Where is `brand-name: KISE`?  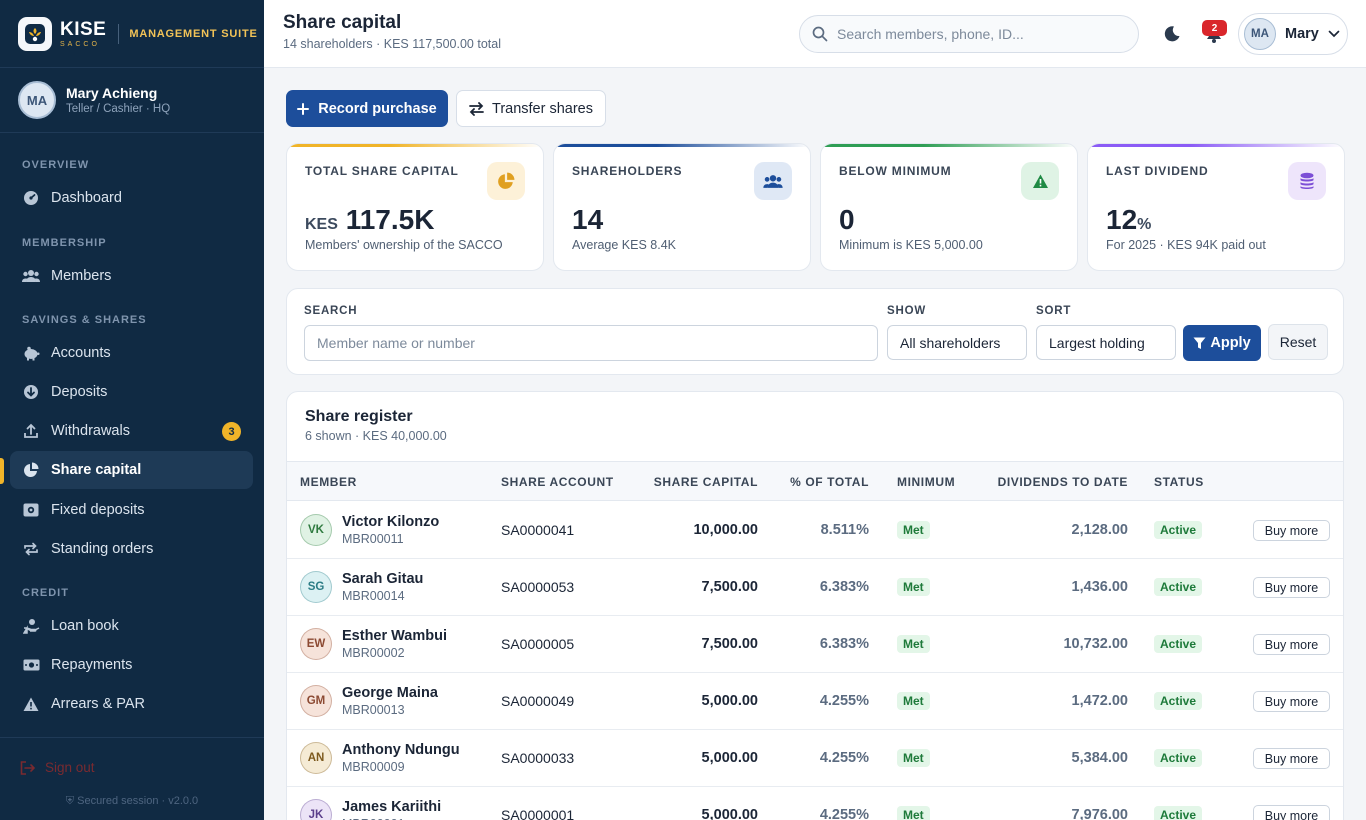 brand-name: KISE is located at coordinates (83, 29).